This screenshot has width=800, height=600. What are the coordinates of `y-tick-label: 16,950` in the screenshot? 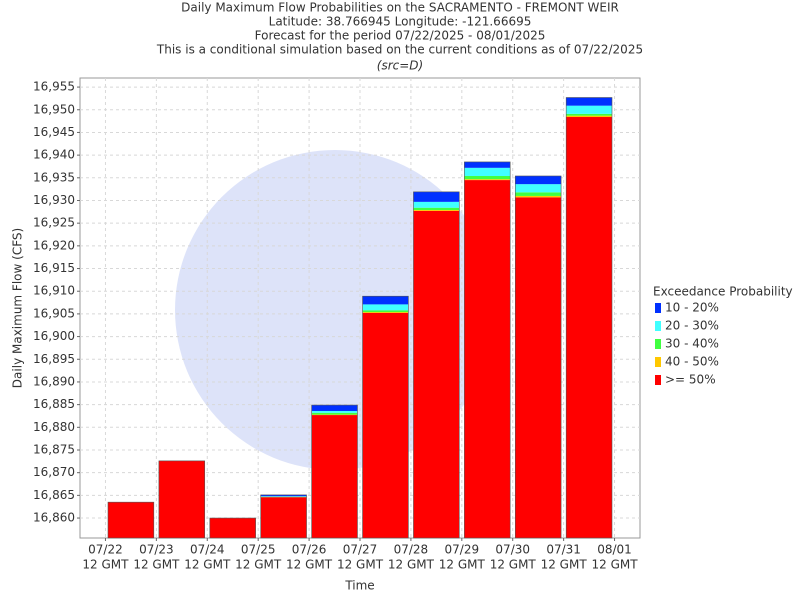 It's located at (54, 109).